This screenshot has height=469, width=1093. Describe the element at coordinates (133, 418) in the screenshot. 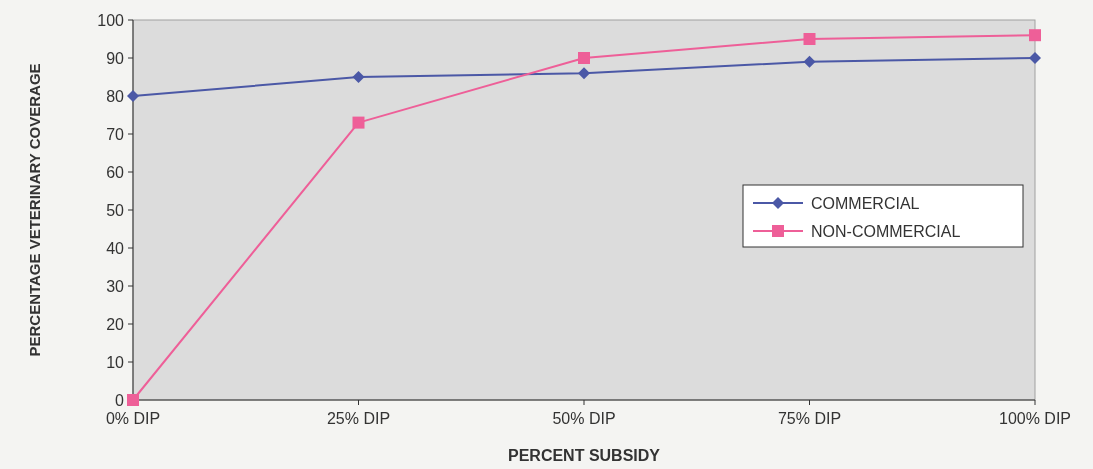

I see `x-tick-label: 0% DIP` at that location.